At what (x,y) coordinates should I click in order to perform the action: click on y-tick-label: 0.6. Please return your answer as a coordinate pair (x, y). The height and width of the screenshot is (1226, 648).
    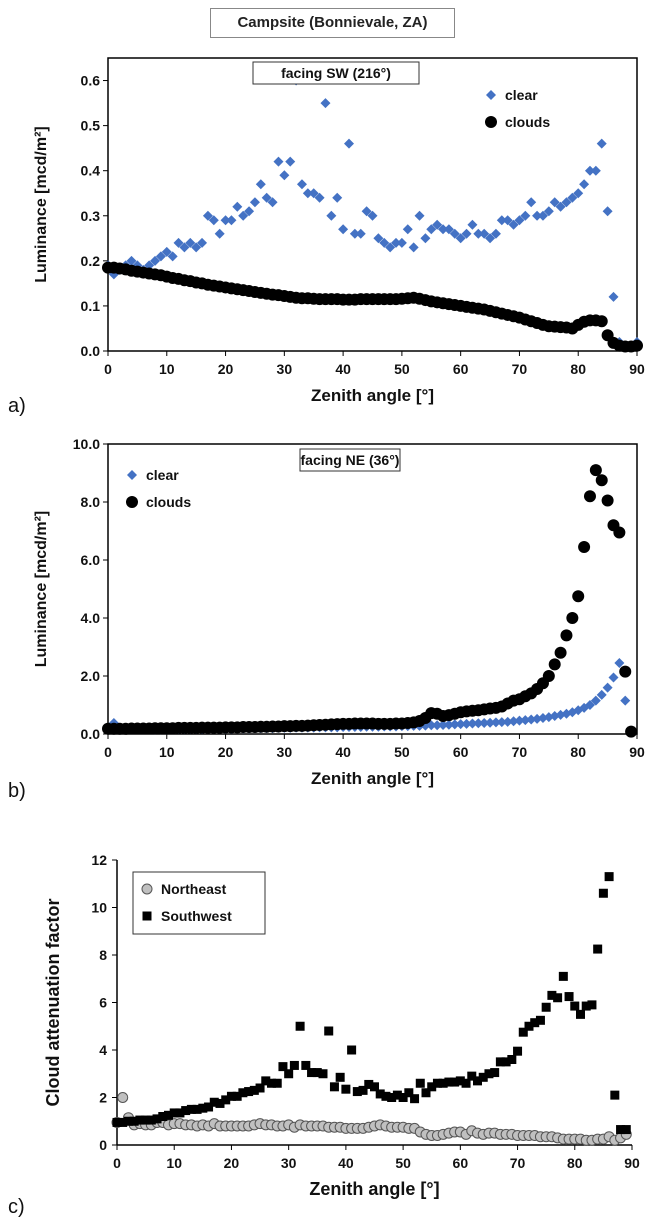
    Looking at the image, I should click on (91, 81).